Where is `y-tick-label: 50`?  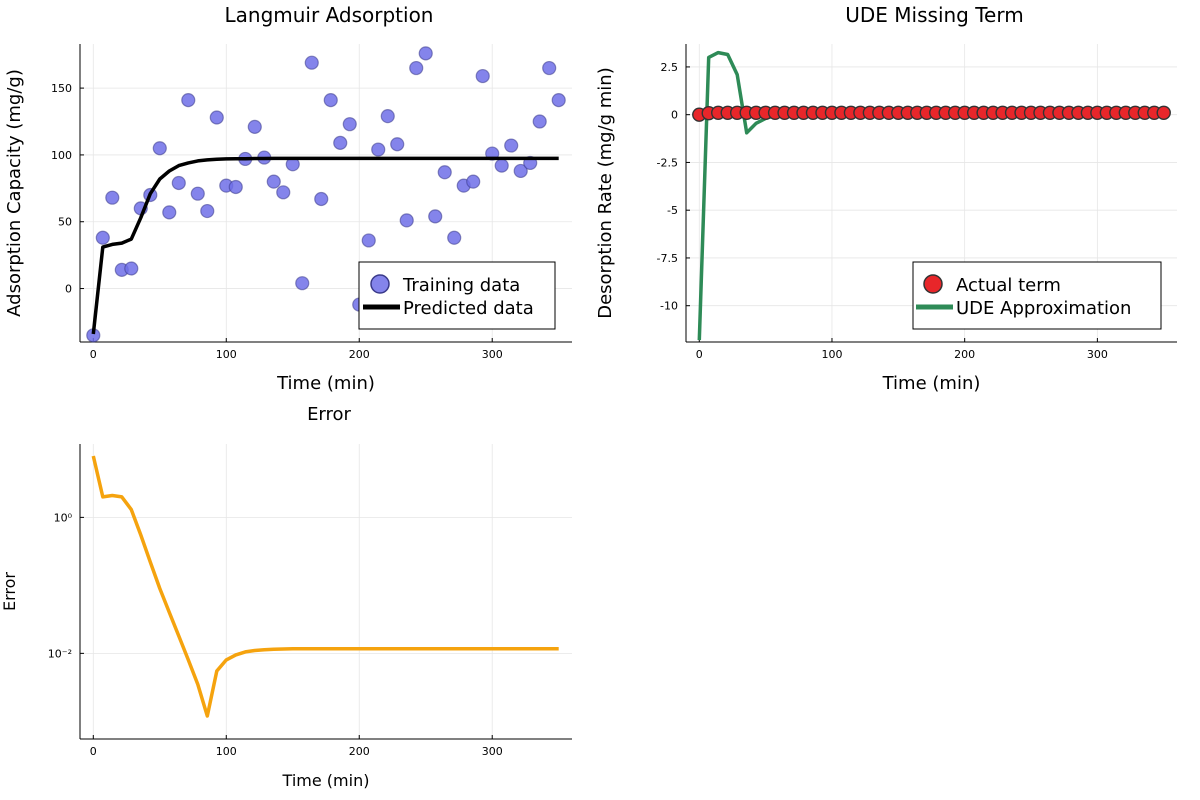
y-tick-label: 50 is located at coordinates (65, 222).